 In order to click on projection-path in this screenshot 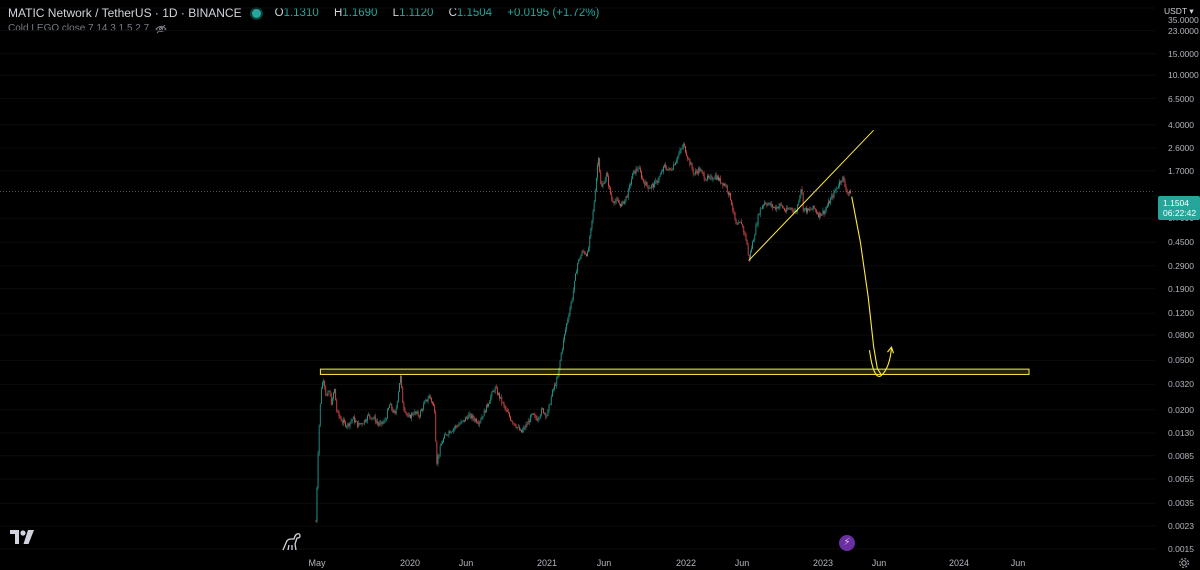, I will do `click(866, 286)`.